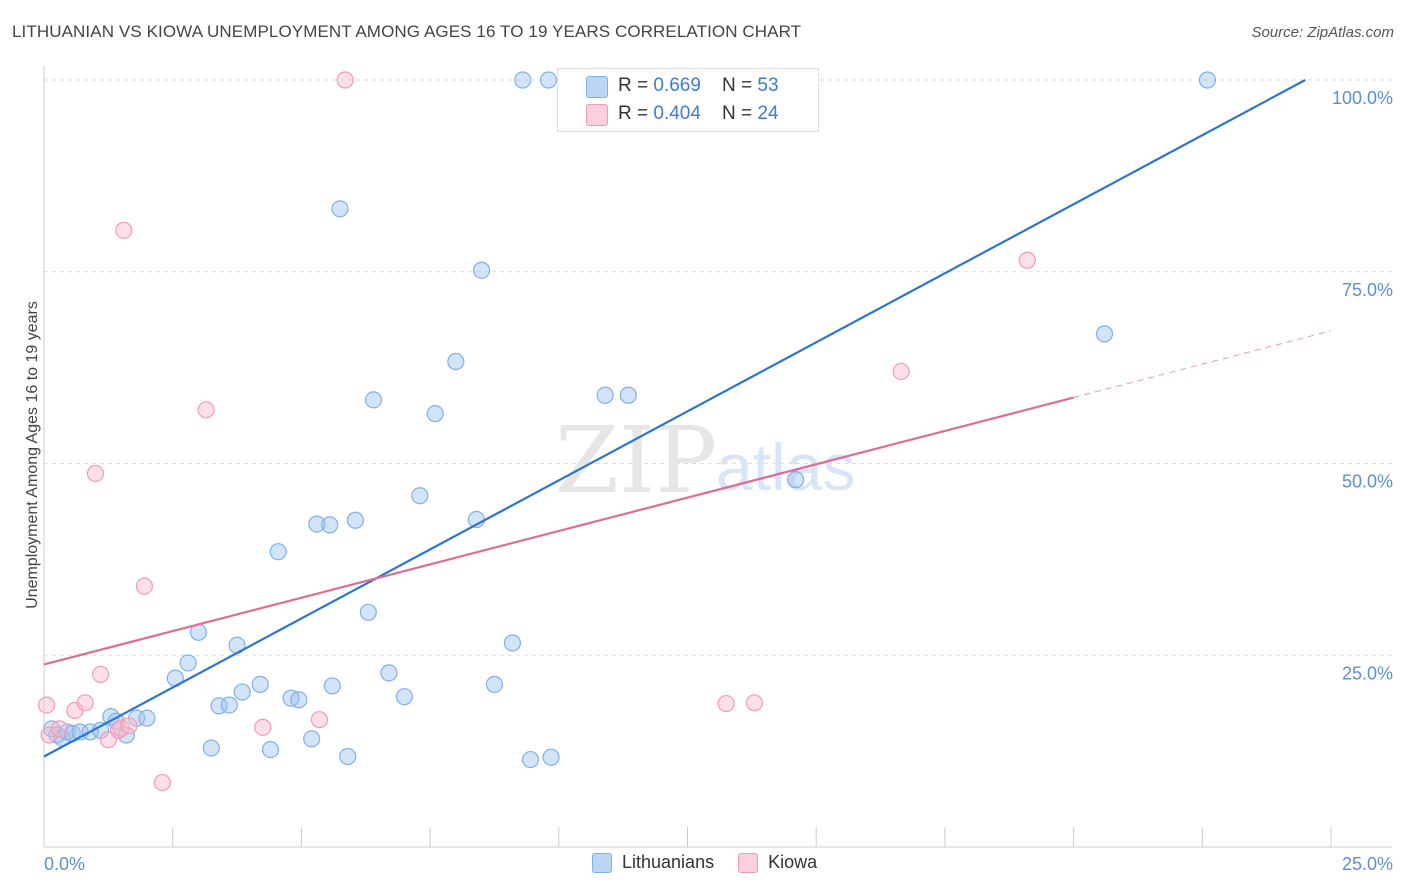 Image resolution: width=1406 pixels, height=892 pixels. What do you see at coordinates (793, 862) in the screenshot?
I see `legend-label-kiowa: Kiowa` at bounding box center [793, 862].